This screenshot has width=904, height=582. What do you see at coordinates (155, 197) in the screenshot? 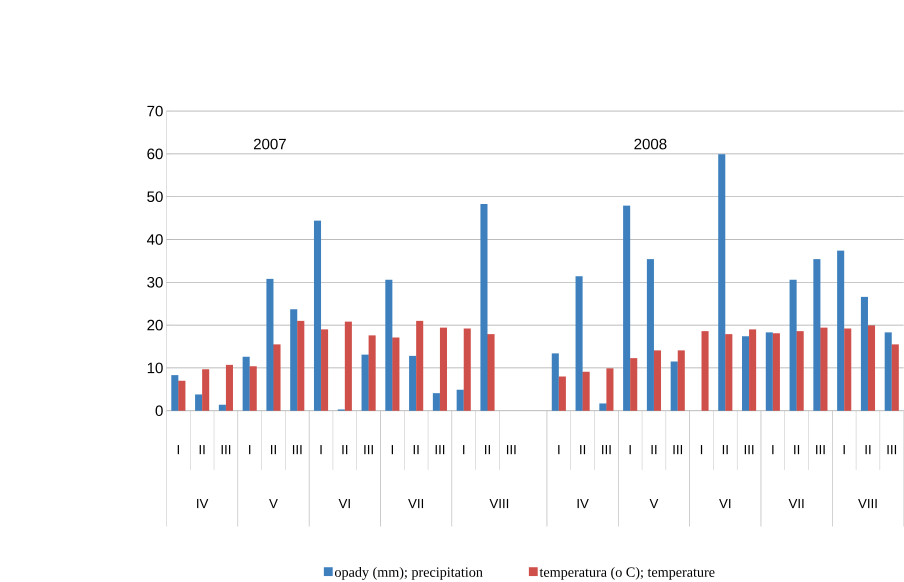
I see `y-tick-label: 50` at bounding box center [155, 197].